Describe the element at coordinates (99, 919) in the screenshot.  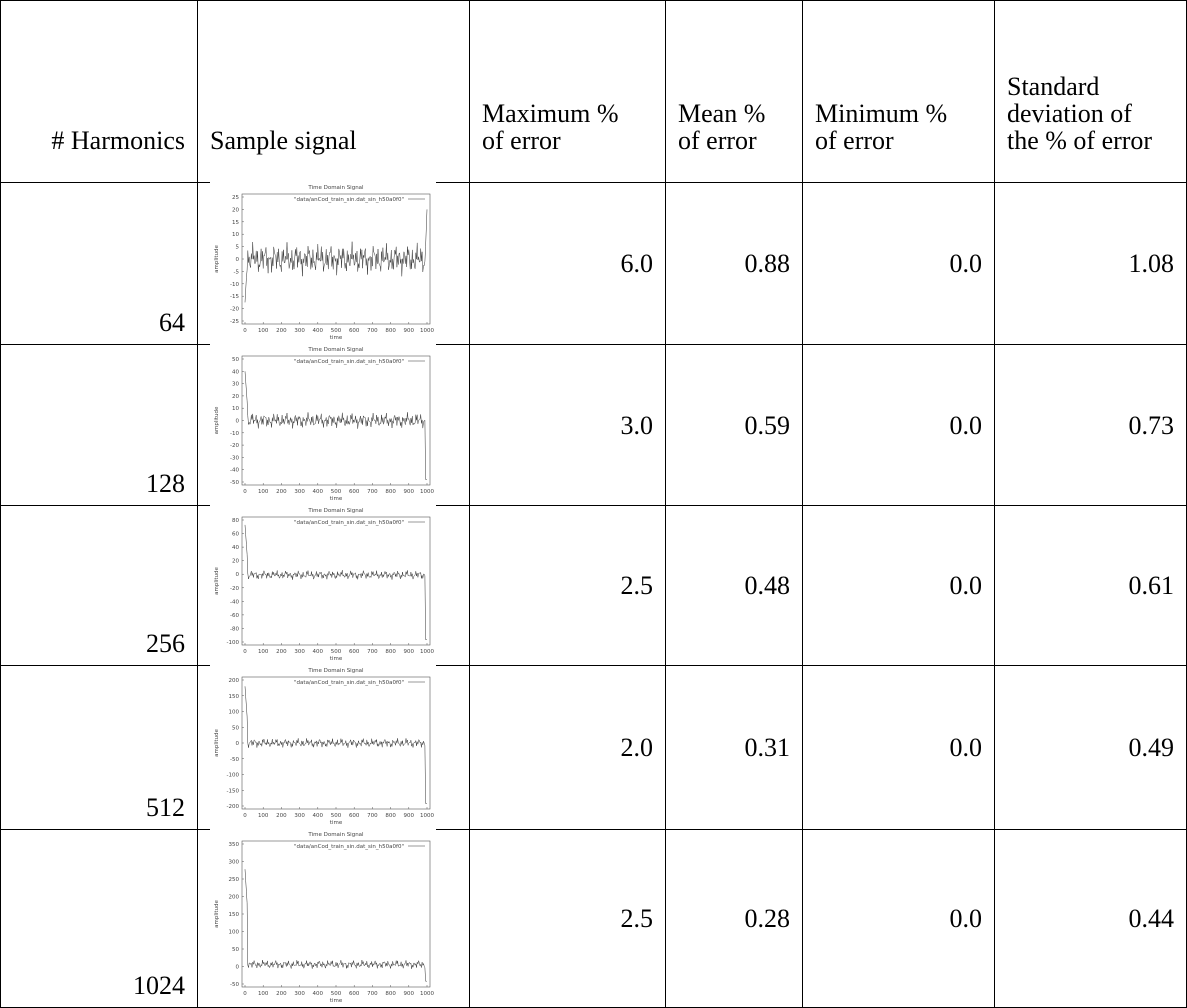
I see `harmonics-cell: 1024` at that location.